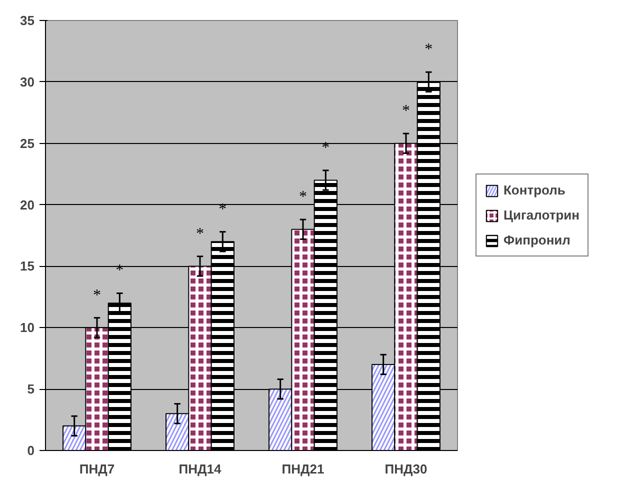  What do you see at coordinates (27, 82) in the screenshot?
I see `y-tick-label: 30` at bounding box center [27, 82].